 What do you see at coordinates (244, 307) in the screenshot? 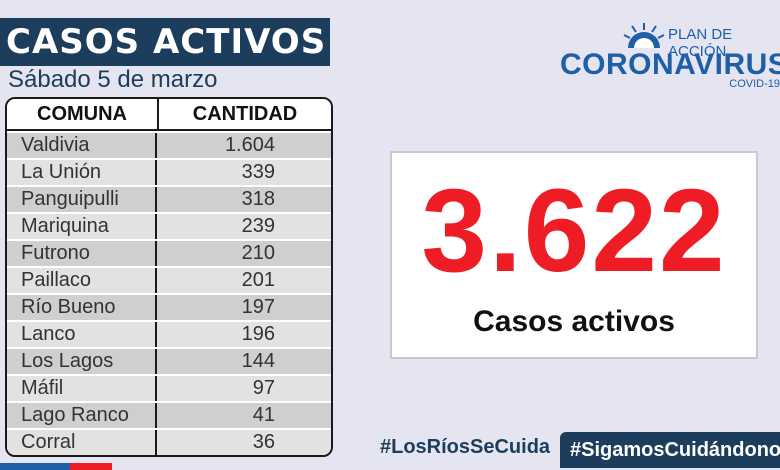
I see `cantidad-cell: 197` at bounding box center [244, 307].